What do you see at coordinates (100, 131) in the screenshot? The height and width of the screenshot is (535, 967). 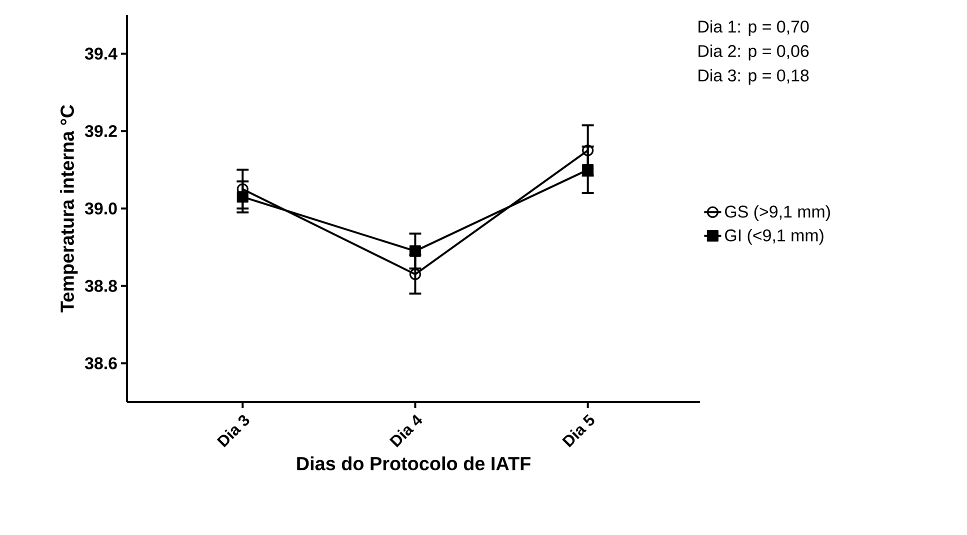 I see `y-tick-label: 39.2` at bounding box center [100, 131].